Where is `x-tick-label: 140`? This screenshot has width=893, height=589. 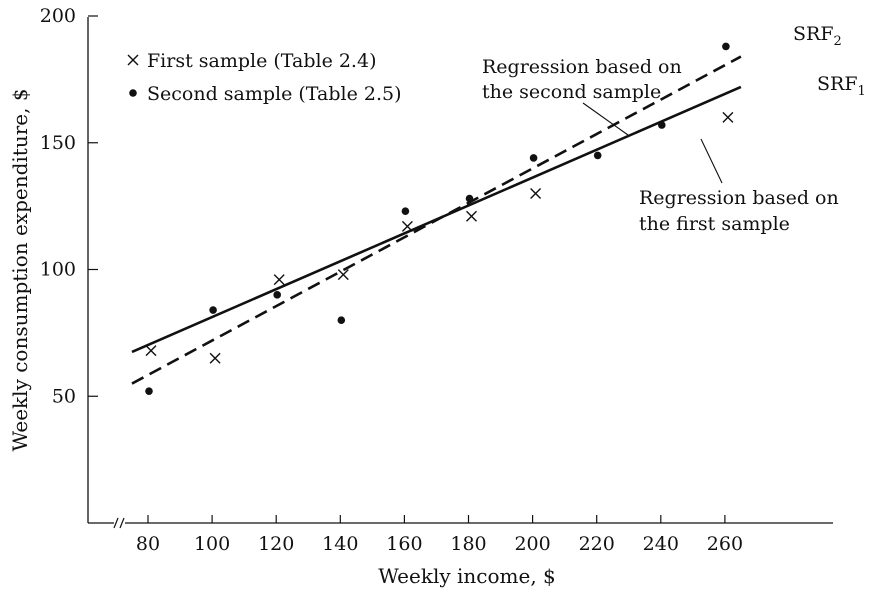
x-tick-label: 140 is located at coordinates (340, 544).